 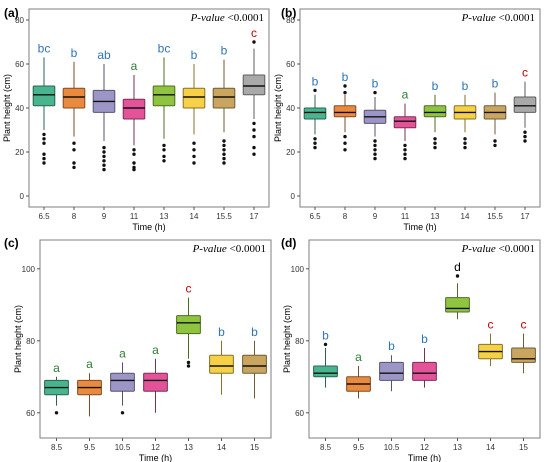 I want to click on p-value-annotation: P-value <0.0001, so click(x=227, y=18).